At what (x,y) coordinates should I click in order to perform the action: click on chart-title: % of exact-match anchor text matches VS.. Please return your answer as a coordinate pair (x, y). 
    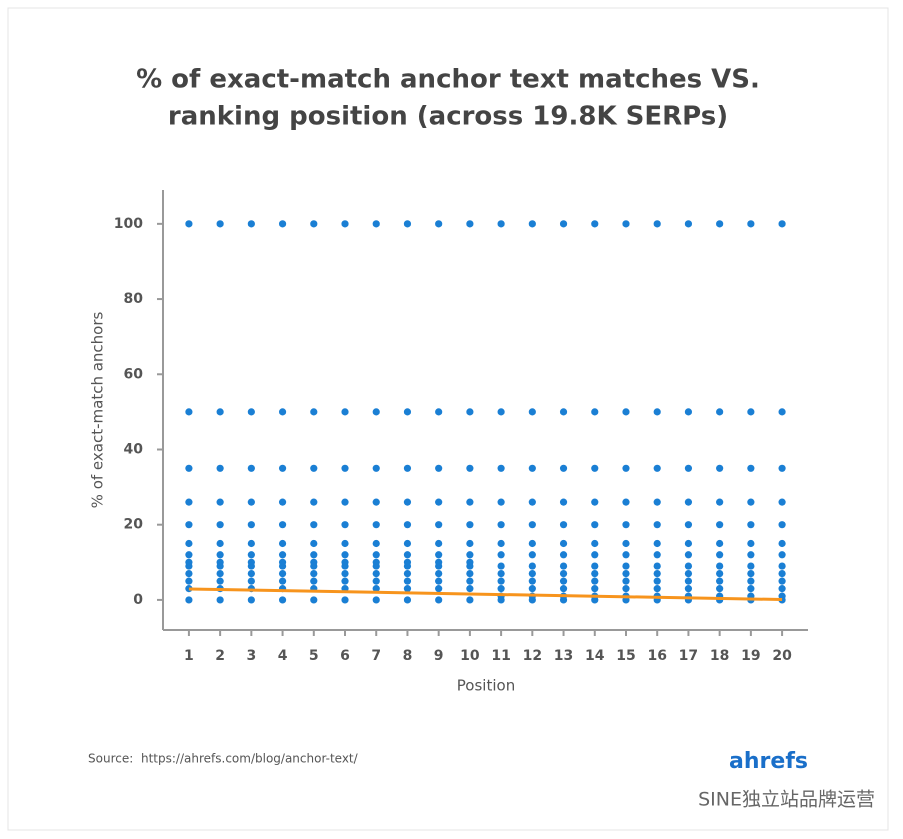
    Looking at the image, I should click on (448, 80).